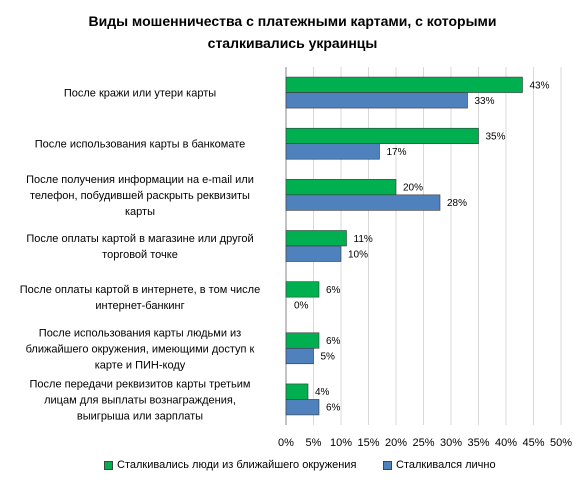 This screenshot has height=489, width=585. Describe the element at coordinates (140, 145) in the screenshot. I see `category-label: После использования карты в банкомате` at that location.